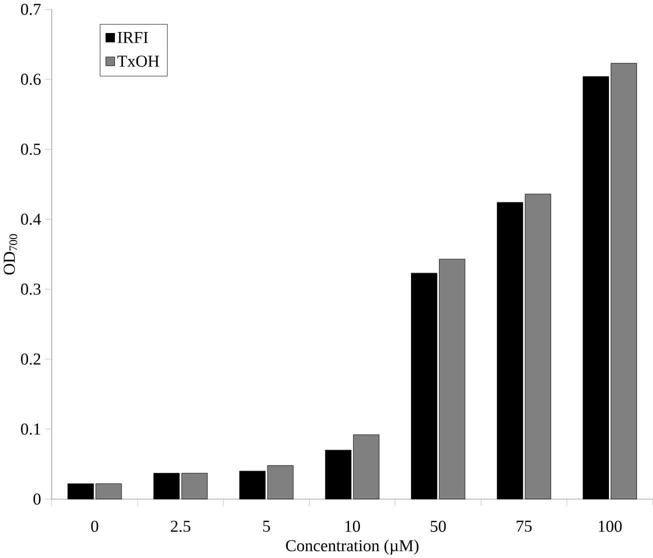 This screenshot has height=558, width=653. What do you see at coordinates (31, 219) in the screenshot?
I see `y-tick-label: 0.4` at bounding box center [31, 219].